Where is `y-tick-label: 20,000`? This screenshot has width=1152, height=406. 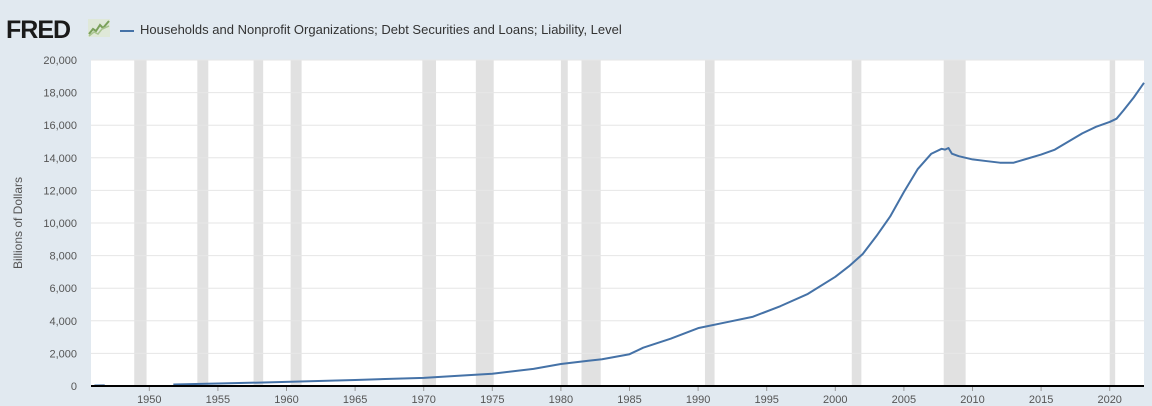
y-tick-label: 20,000 is located at coordinates (60, 61).